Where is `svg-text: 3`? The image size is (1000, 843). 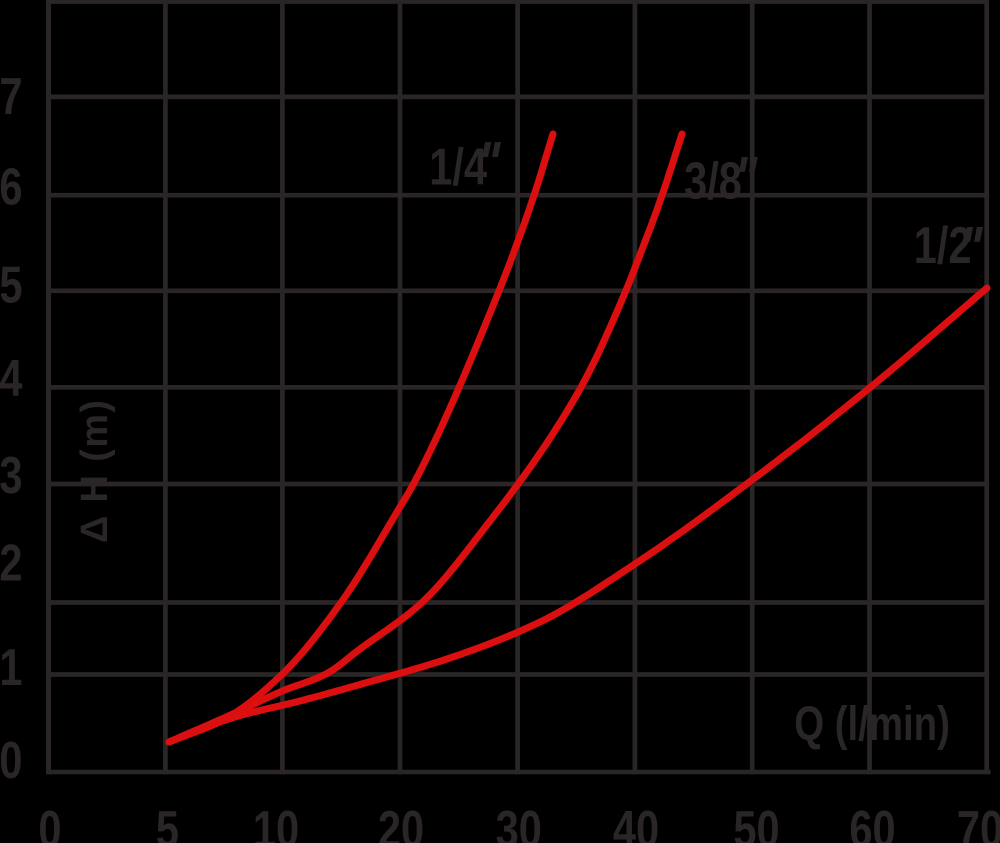
svg-text: 3 is located at coordinates (11, 474).